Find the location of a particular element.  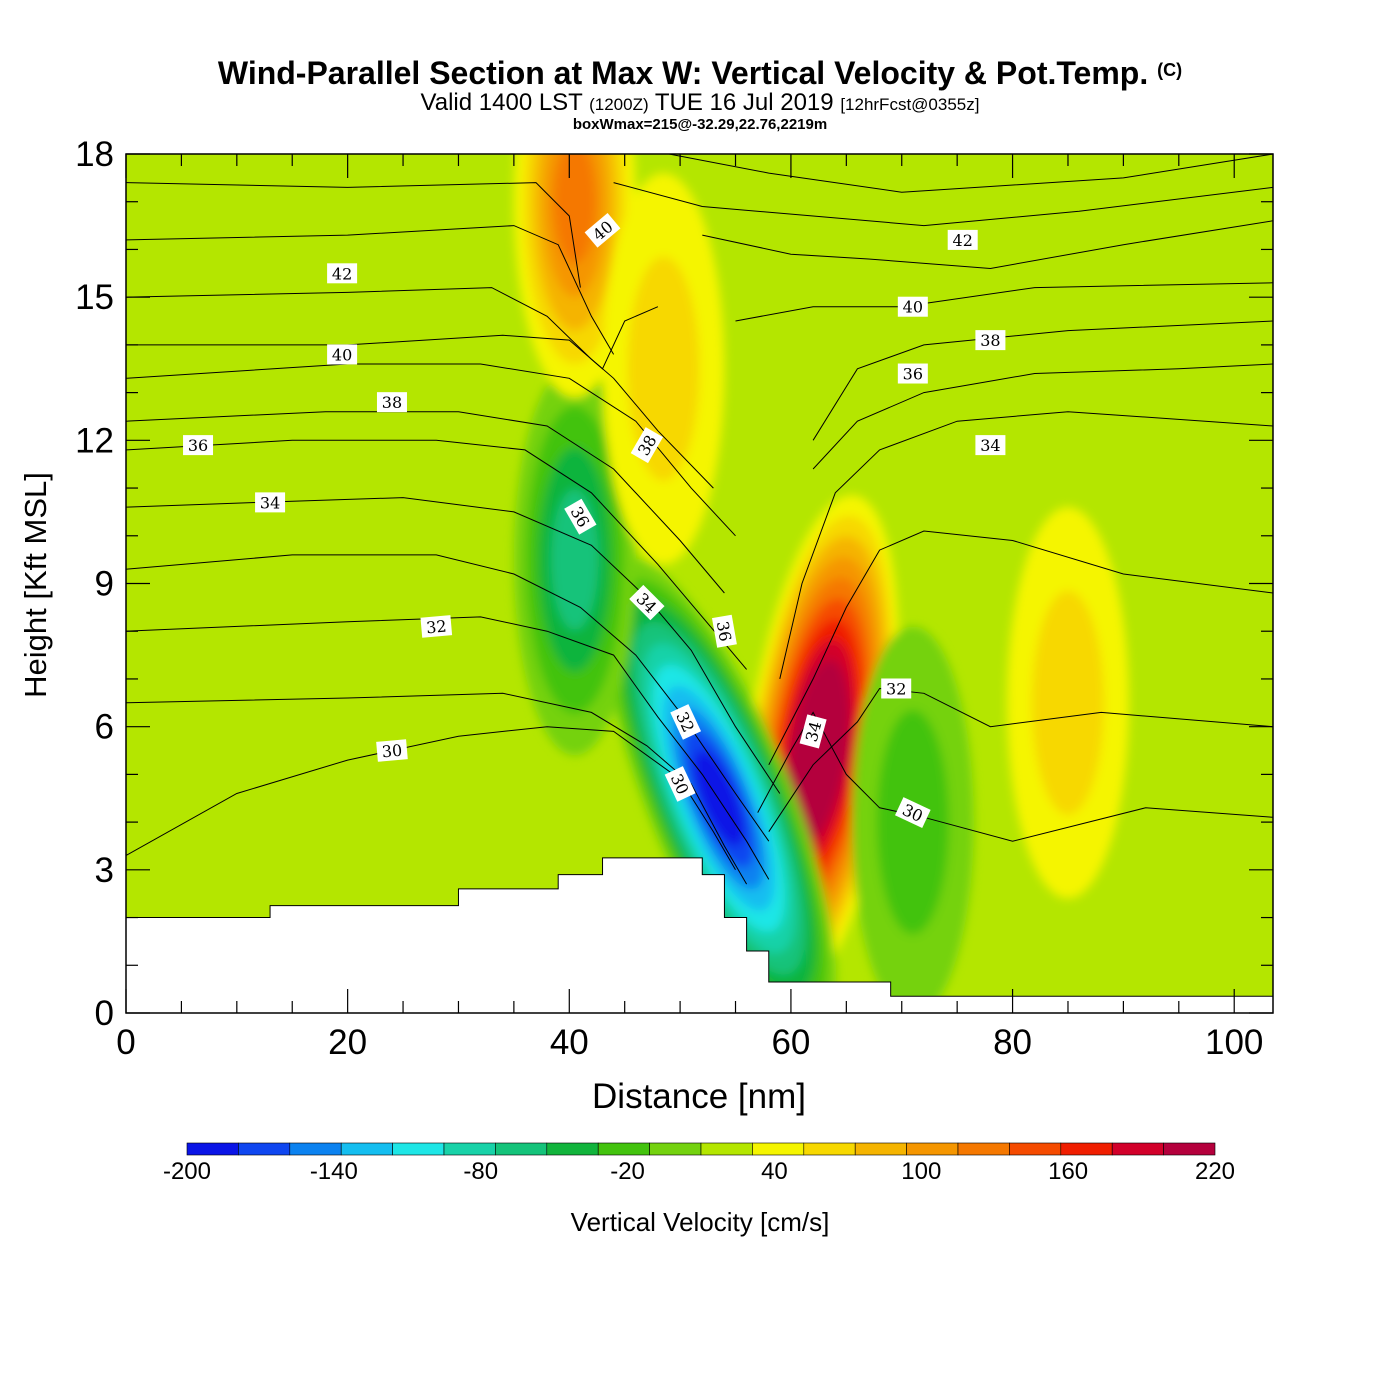

contour-label-9: 36 is located at coordinates (580, 516).